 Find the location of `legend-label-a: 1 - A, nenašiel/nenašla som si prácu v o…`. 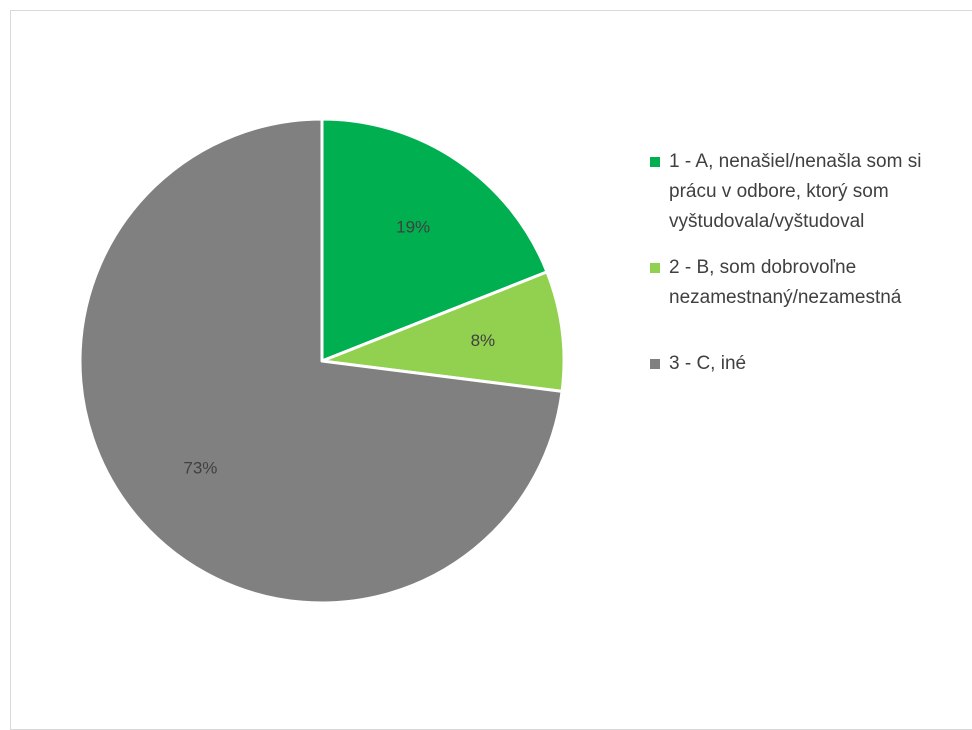

legend-label-a: 1 - A, nenašiel/nenašla som si prácu v o… is located at coordinates (795, 191).